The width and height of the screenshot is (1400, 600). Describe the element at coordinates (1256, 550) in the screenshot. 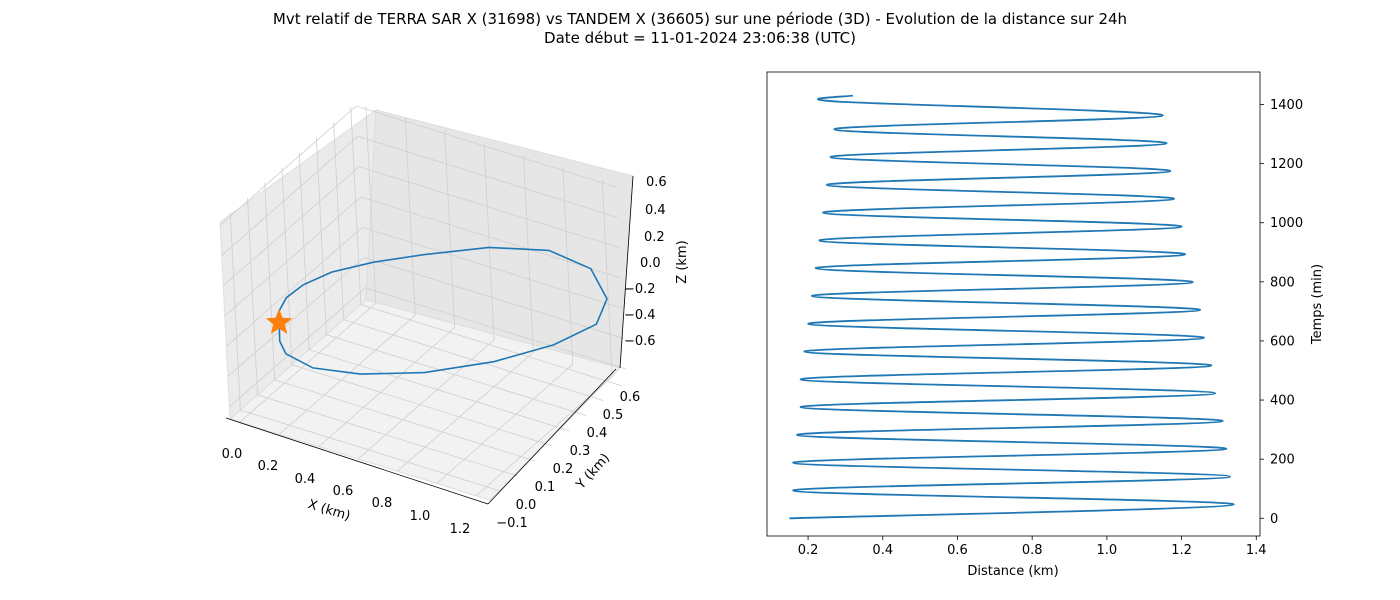

I see `x-tick-label: 1.4` at that location.